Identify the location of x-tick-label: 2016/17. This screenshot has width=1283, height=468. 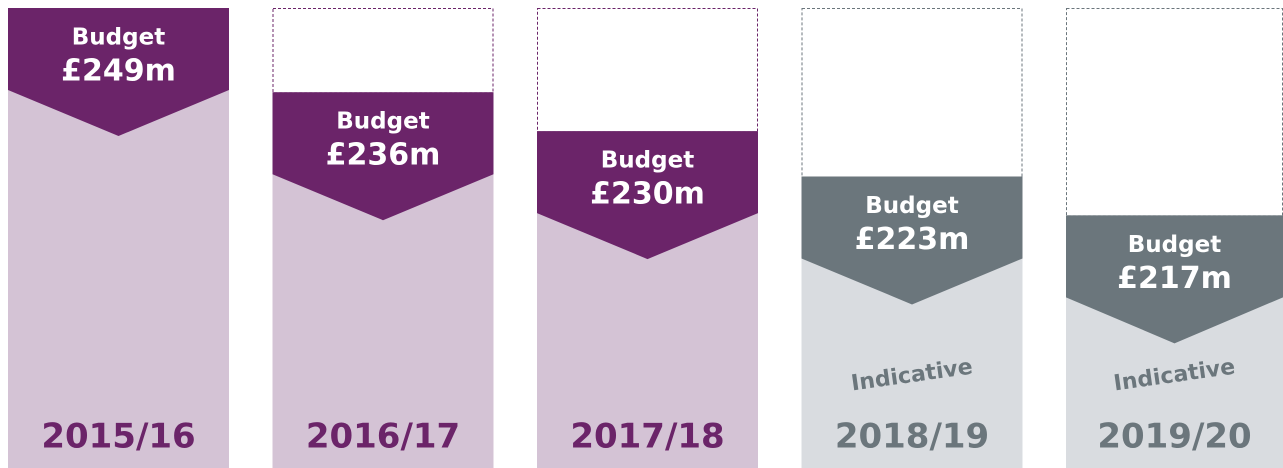
(383, 437).